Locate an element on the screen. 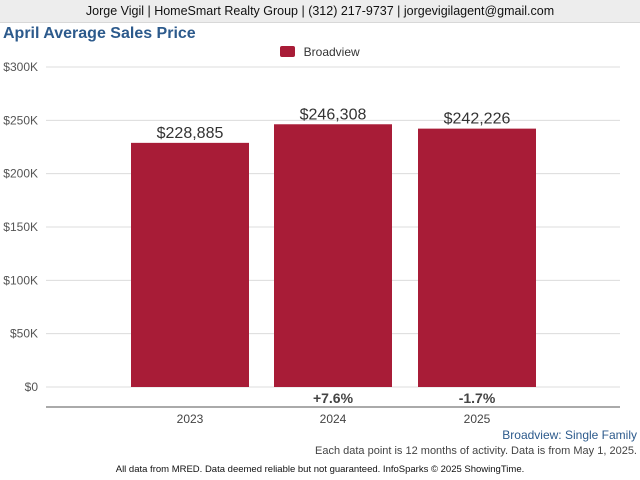  x-tick-label: 2024 is located at coordinates (333, 419).